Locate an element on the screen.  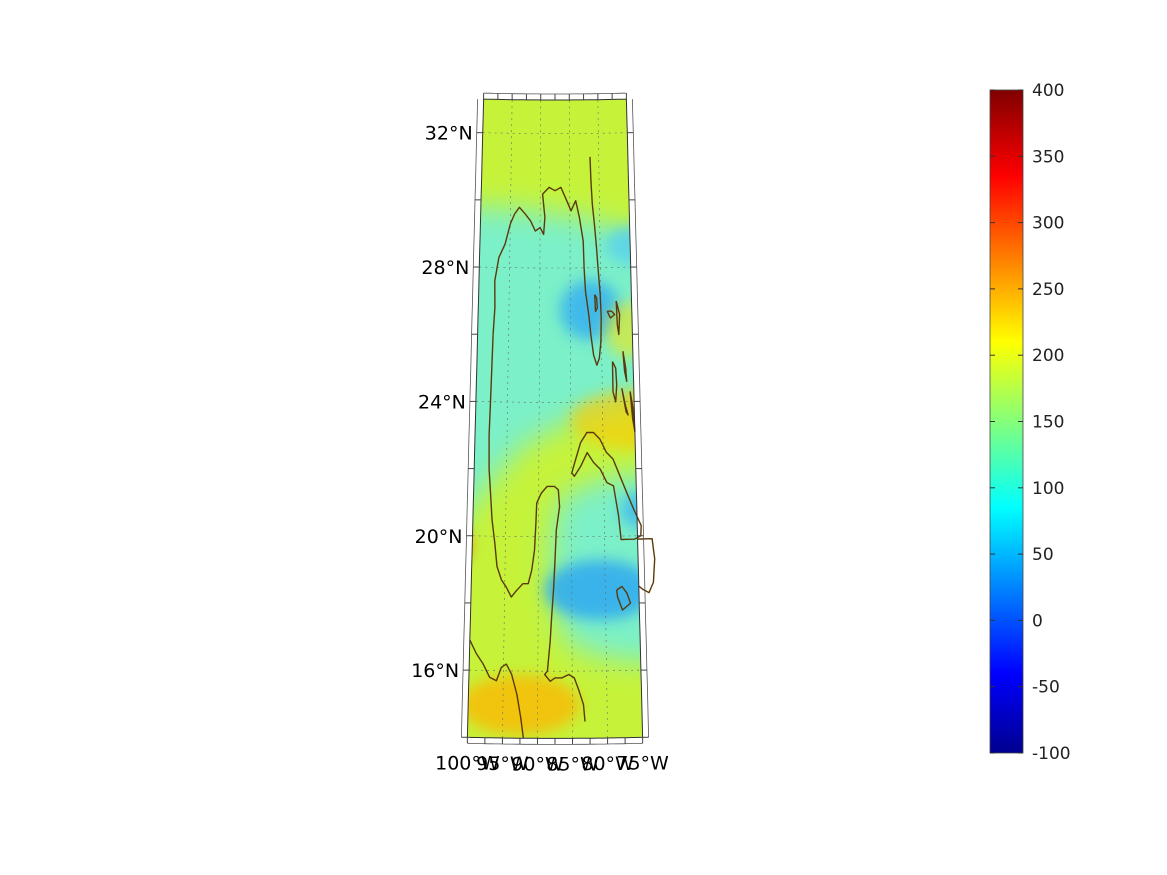
colorbar-label: -100 is located at coordinates (1051, 754).